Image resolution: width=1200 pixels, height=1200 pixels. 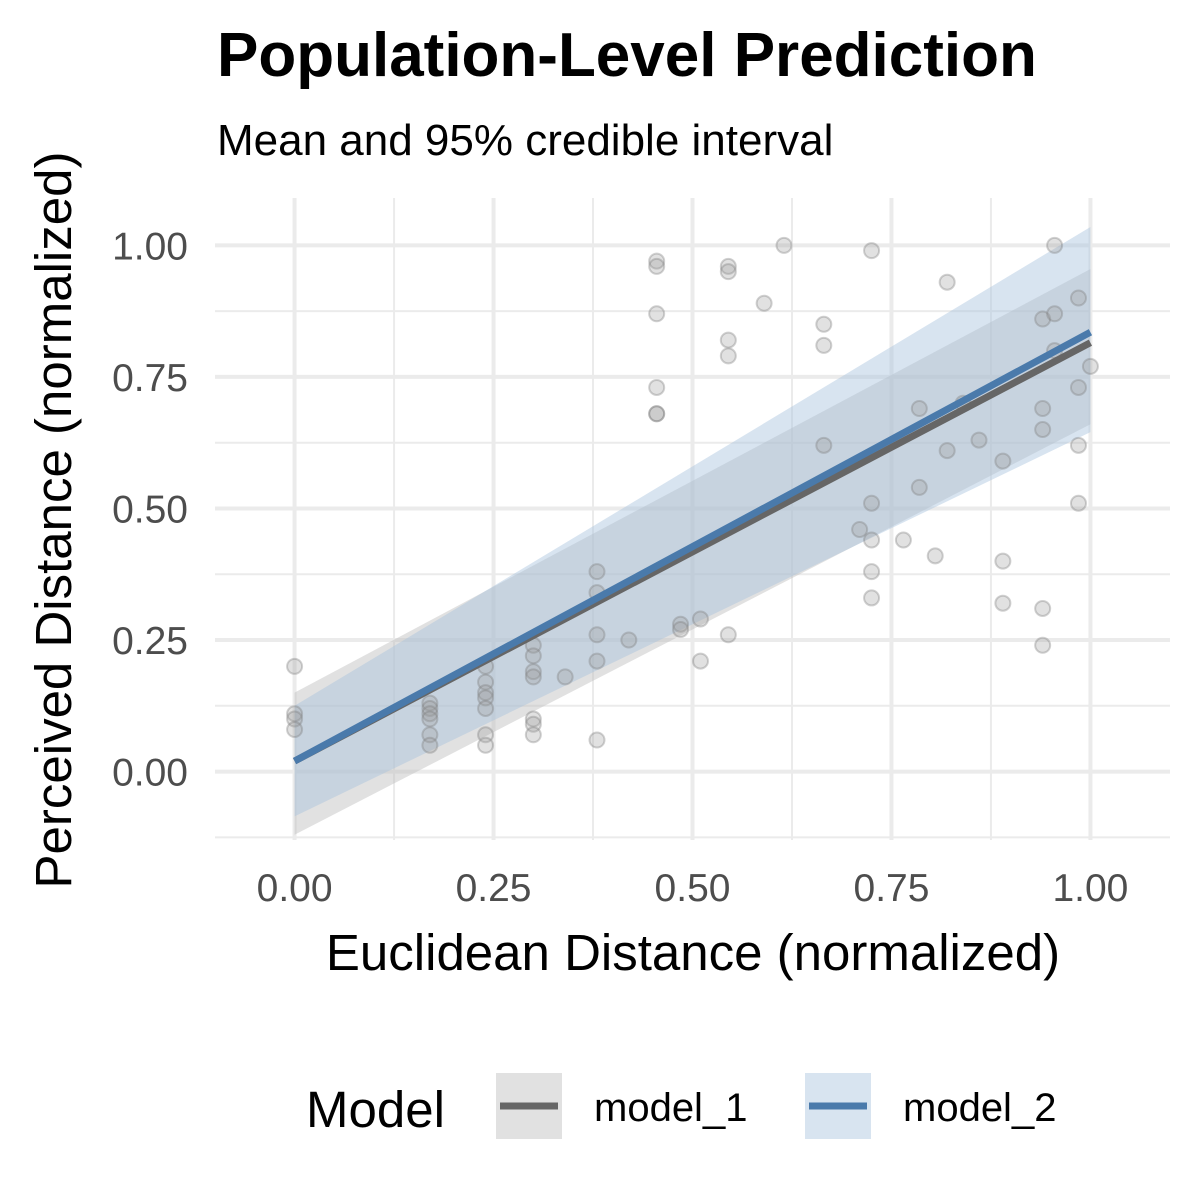 What do you see at coordinates (150, 773) in the screenshot?
I see `y-tick-label: 0.00` at bounding box center [150, 773].